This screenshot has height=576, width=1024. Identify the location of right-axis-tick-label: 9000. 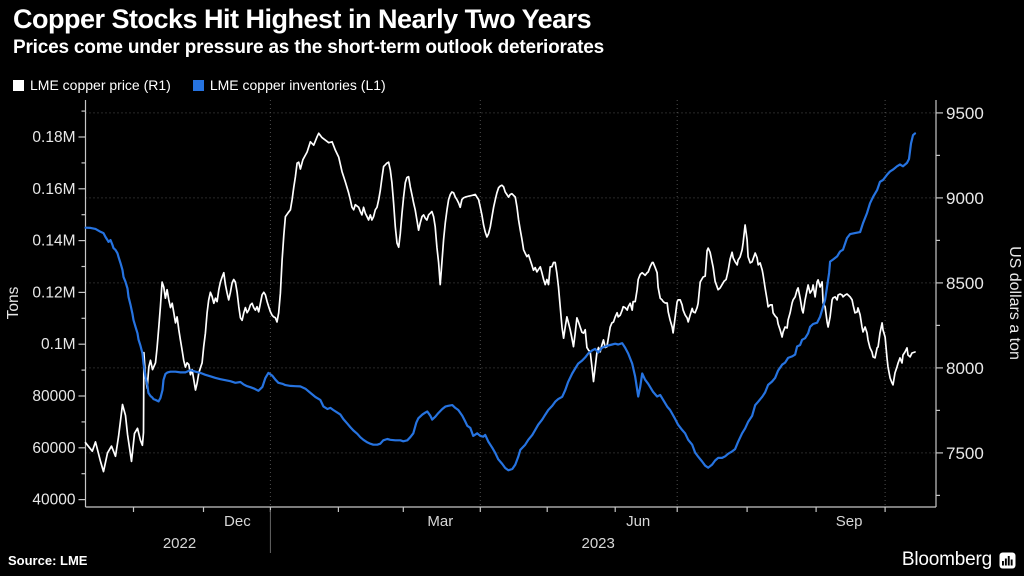
(965, 198).